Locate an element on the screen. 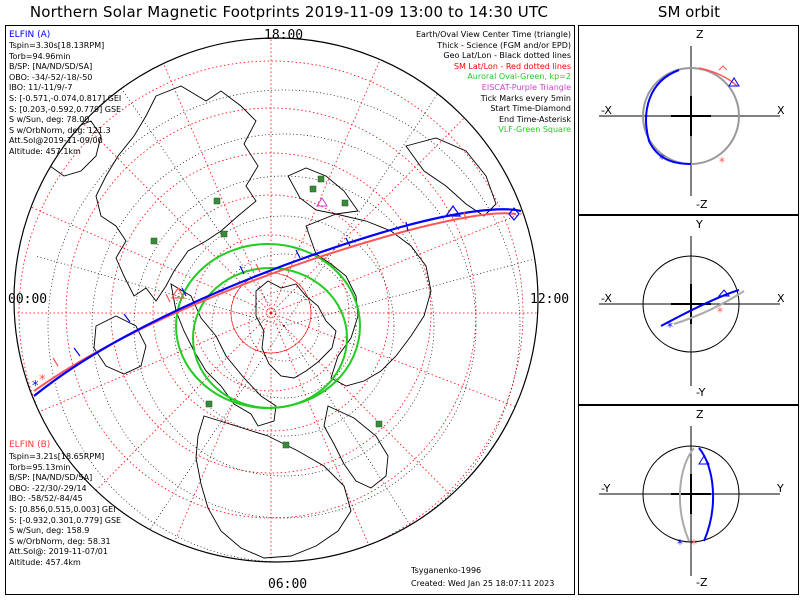 The width and height of the screenshot is (800, 600). axis-label-right: Y is located at coordinates (780, 488).